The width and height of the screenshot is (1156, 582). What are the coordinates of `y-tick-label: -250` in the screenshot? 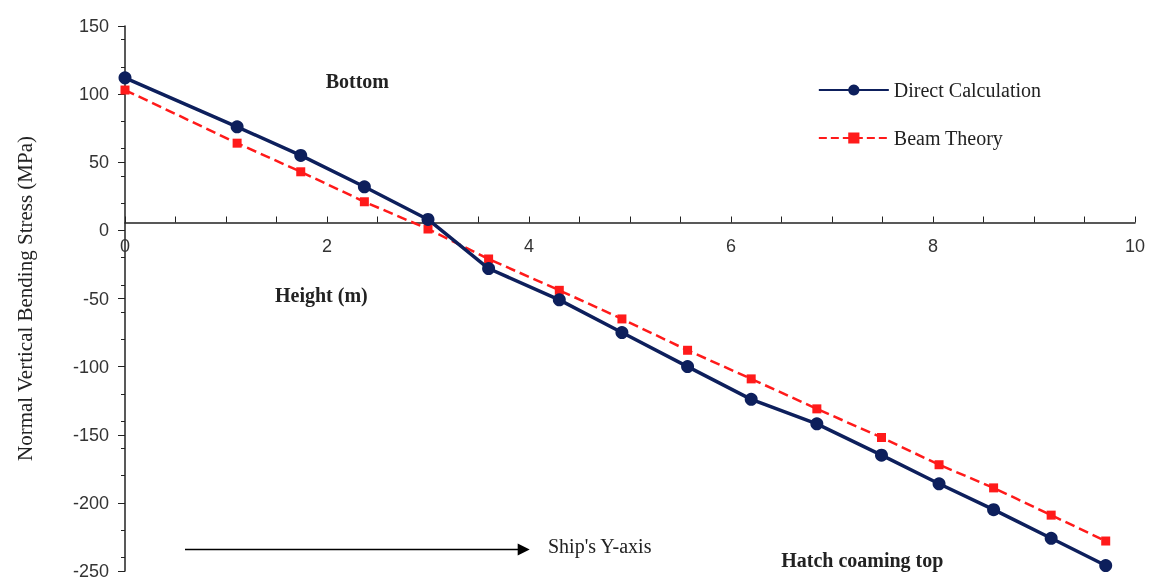 It's located at (90, 571).